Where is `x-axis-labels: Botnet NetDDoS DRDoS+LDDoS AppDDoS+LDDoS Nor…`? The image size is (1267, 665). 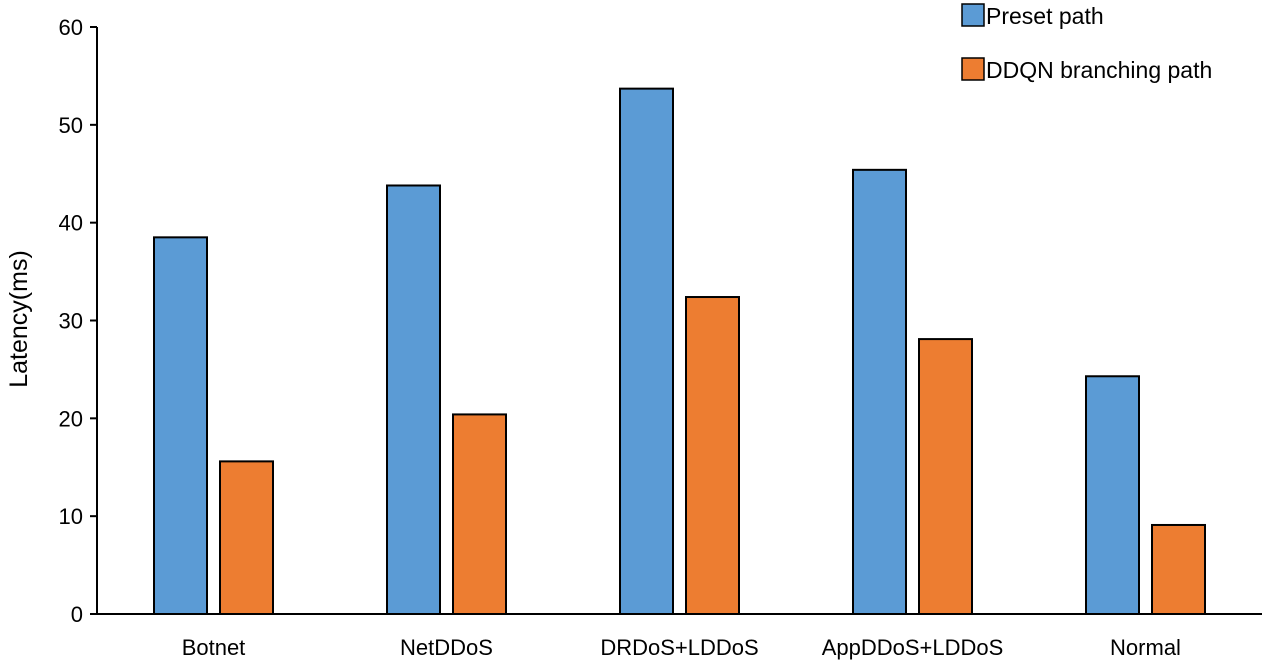 x-axis-labels: Botnet NetDDoS DRDoS+LDDoS AppDDoS+LDDoS Nor… is located at coordinates (681, 647).